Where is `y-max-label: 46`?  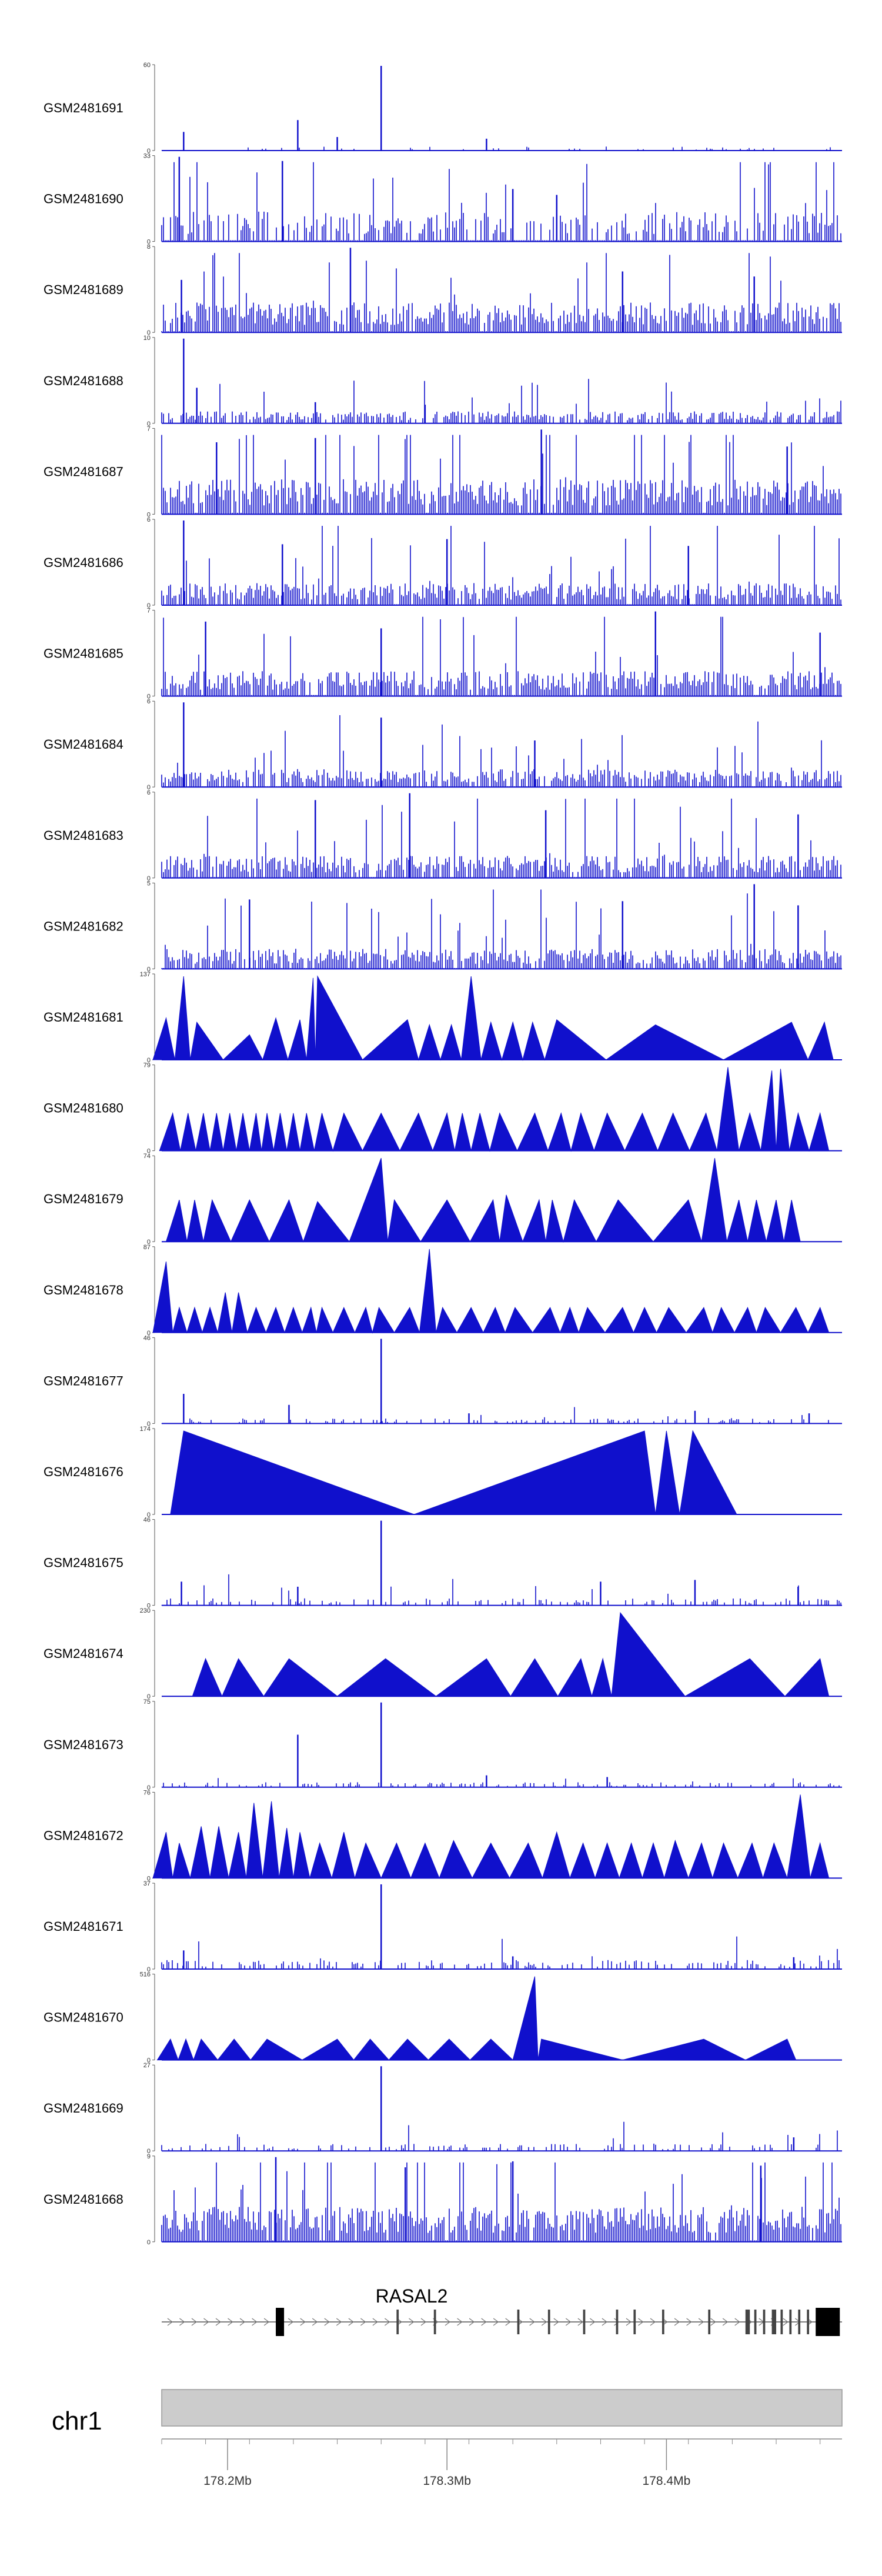 y-max-label: 46 is located at coordinates (147, 1520).